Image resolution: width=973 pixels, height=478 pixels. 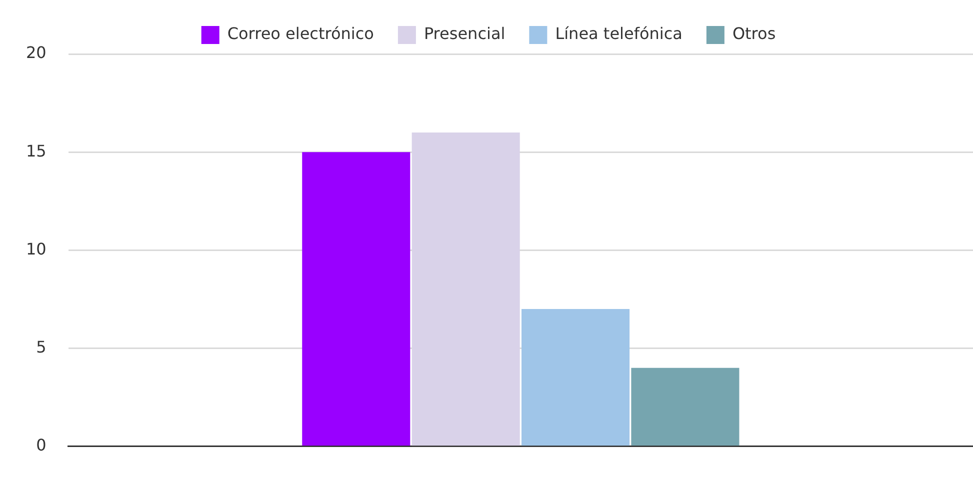 I want to click on legend-label: Otros, so click(x=754, y=34).